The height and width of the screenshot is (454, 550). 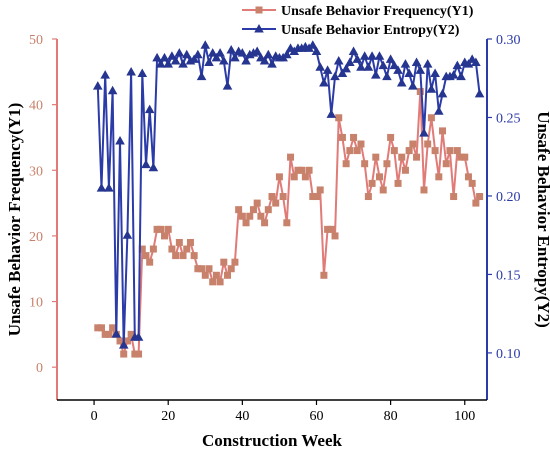 I want to click on right-y-tick-label: 0.25, so click(x=508, y=118).